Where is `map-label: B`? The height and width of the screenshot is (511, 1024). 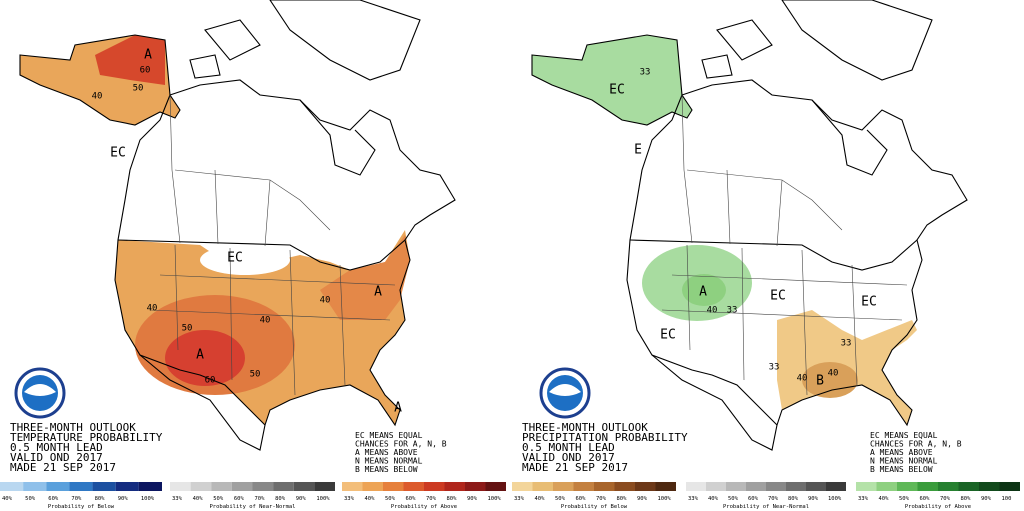
map-label: B is located at coordinates (820, 381).